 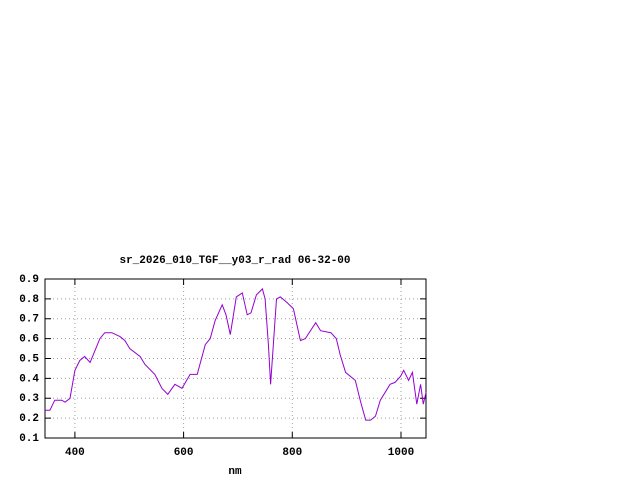 I want to click on chart-title: sr_2026_010_TGF__y03_r_rad 06-32-00, so click(x=234, y=261).